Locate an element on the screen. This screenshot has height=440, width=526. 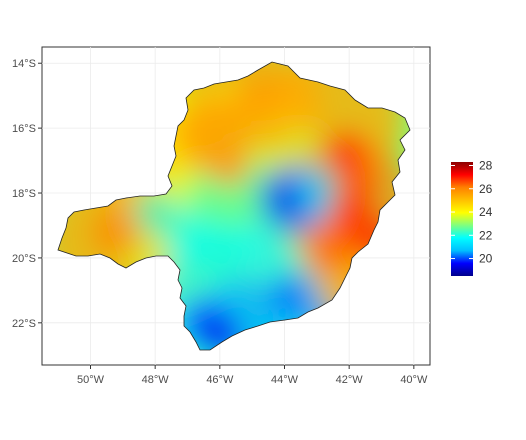
legend-tick-label: 28 is located at coordinates (486, 165).